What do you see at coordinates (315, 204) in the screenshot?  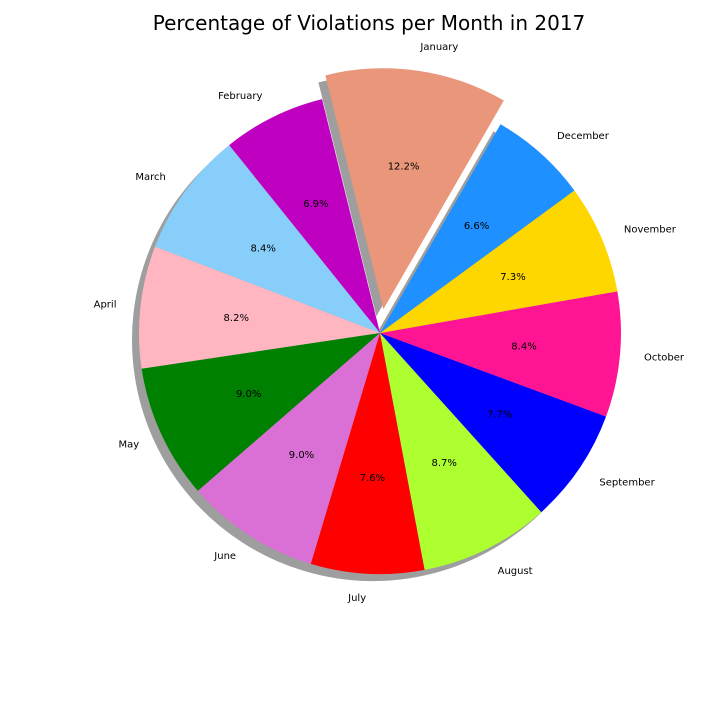 I see `pie-percent-label-february: 6.9%` at bounding box center [315, 204].